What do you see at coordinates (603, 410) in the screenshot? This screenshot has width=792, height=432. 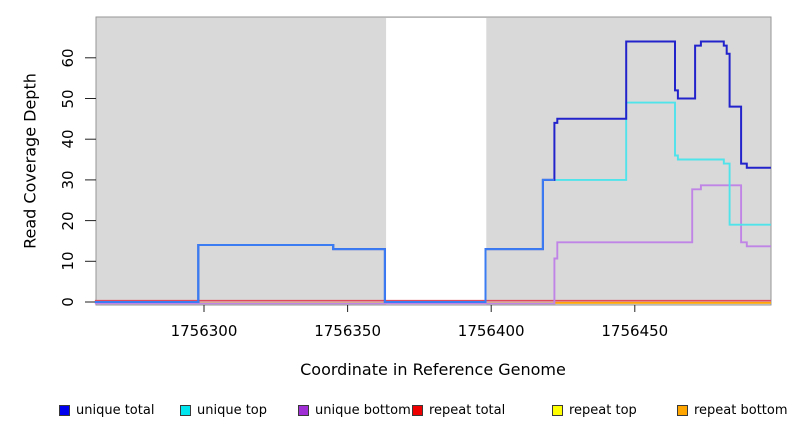 I see `legend-label: repeat top` at bounding box center [603, 410].